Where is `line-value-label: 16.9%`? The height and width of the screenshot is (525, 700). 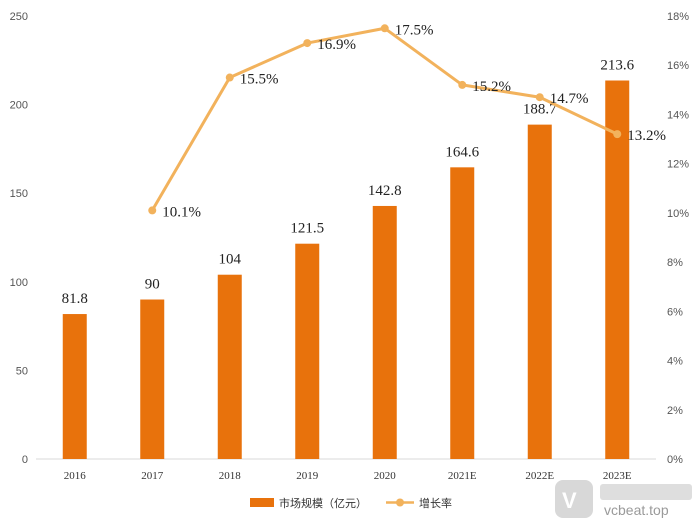 line-value-label: 16.9% is located at coordinates (336, 45).